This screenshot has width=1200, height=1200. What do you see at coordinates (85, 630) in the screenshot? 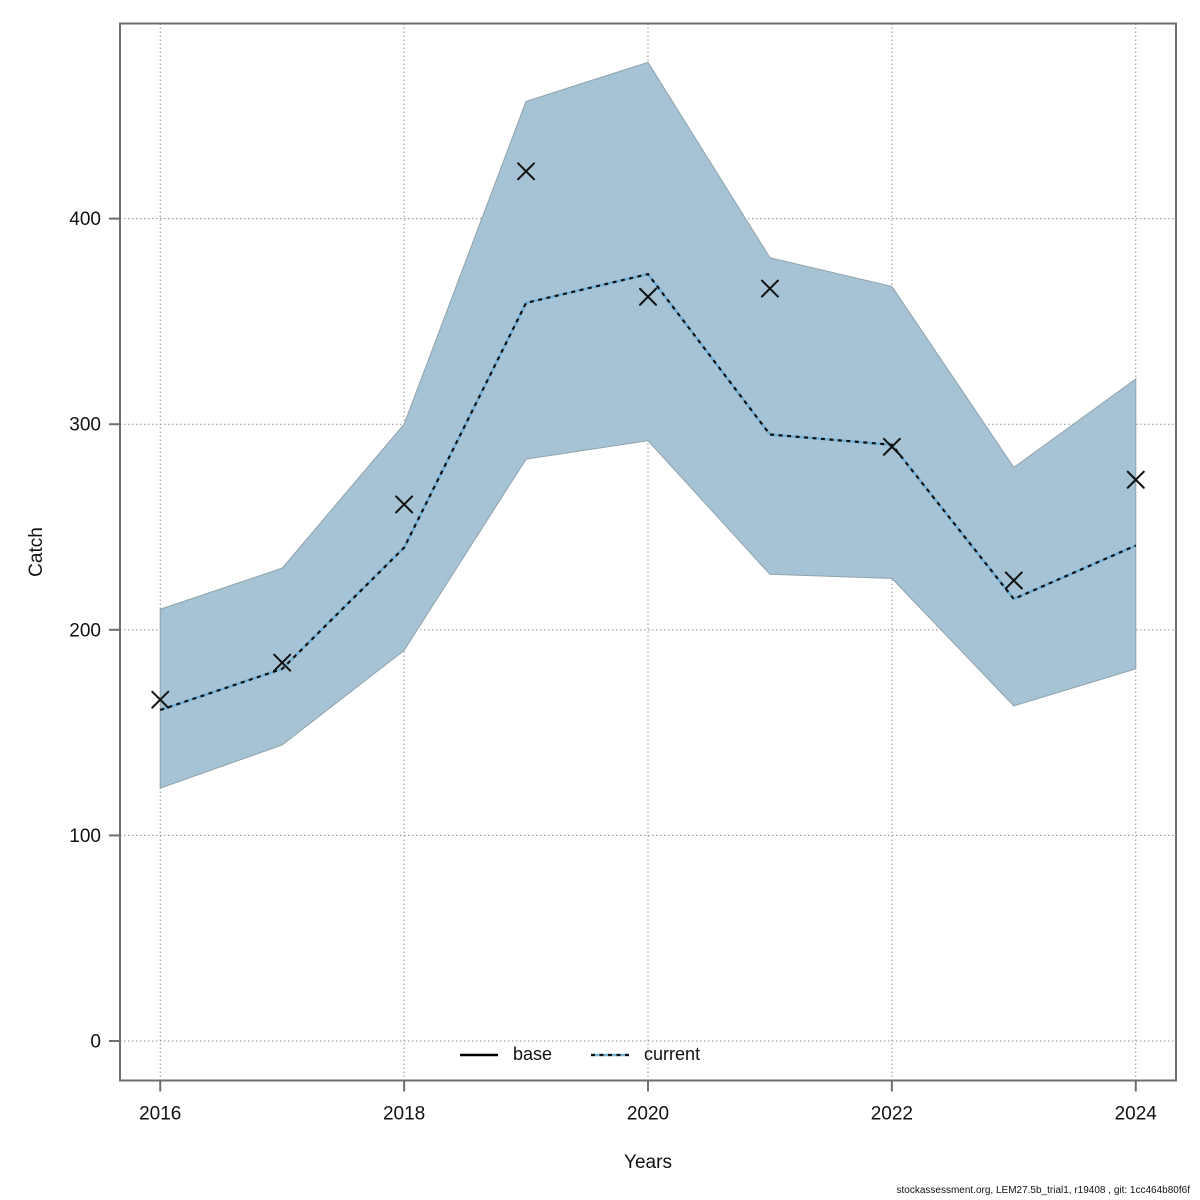
I see `y-tick-label: 200` at bounding box center [85, 630].